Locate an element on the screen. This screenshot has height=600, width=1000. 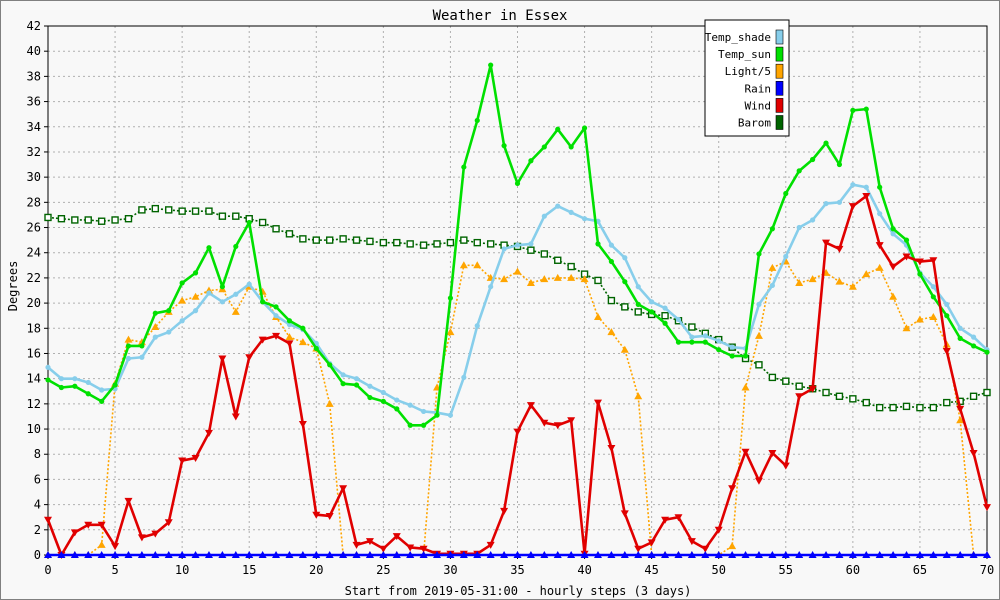
chart-title: Weather in Essex is located at coordinates (500, 16).